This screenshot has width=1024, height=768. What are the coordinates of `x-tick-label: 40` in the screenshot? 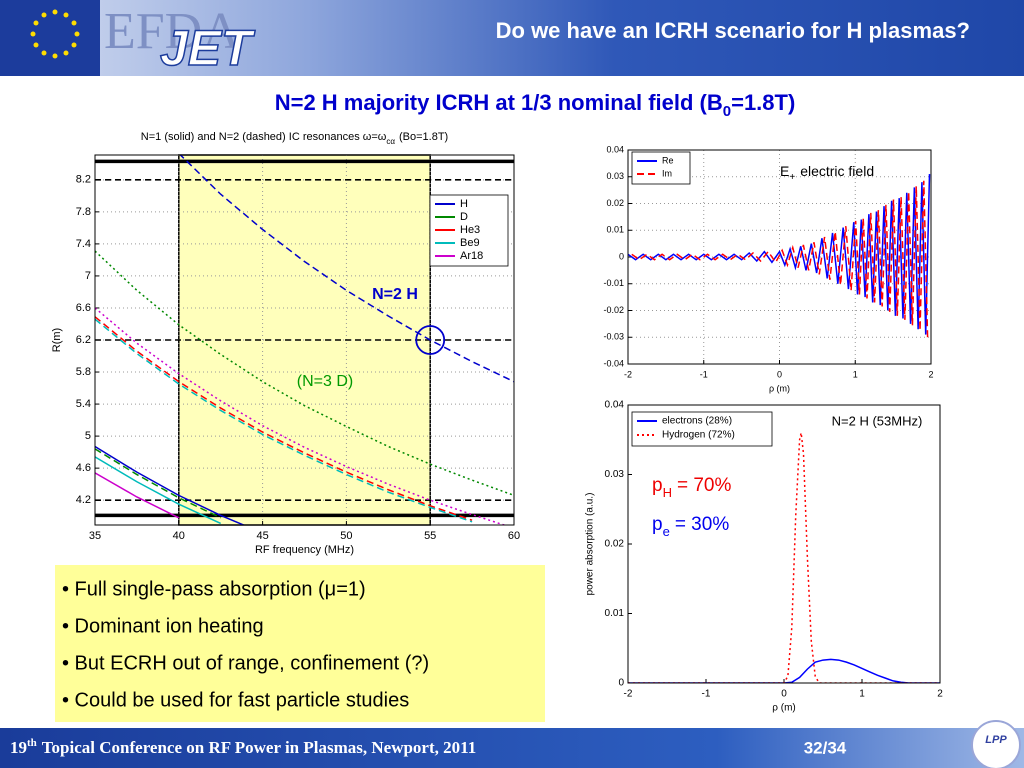 It's located at (179, 536).